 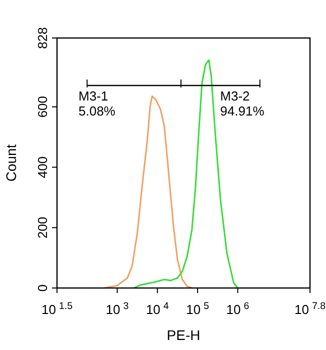 What do you see at coordinates (97, 111) in the screenshot?
I see `annotation: 5.08%` at bounding box center [97, 111].